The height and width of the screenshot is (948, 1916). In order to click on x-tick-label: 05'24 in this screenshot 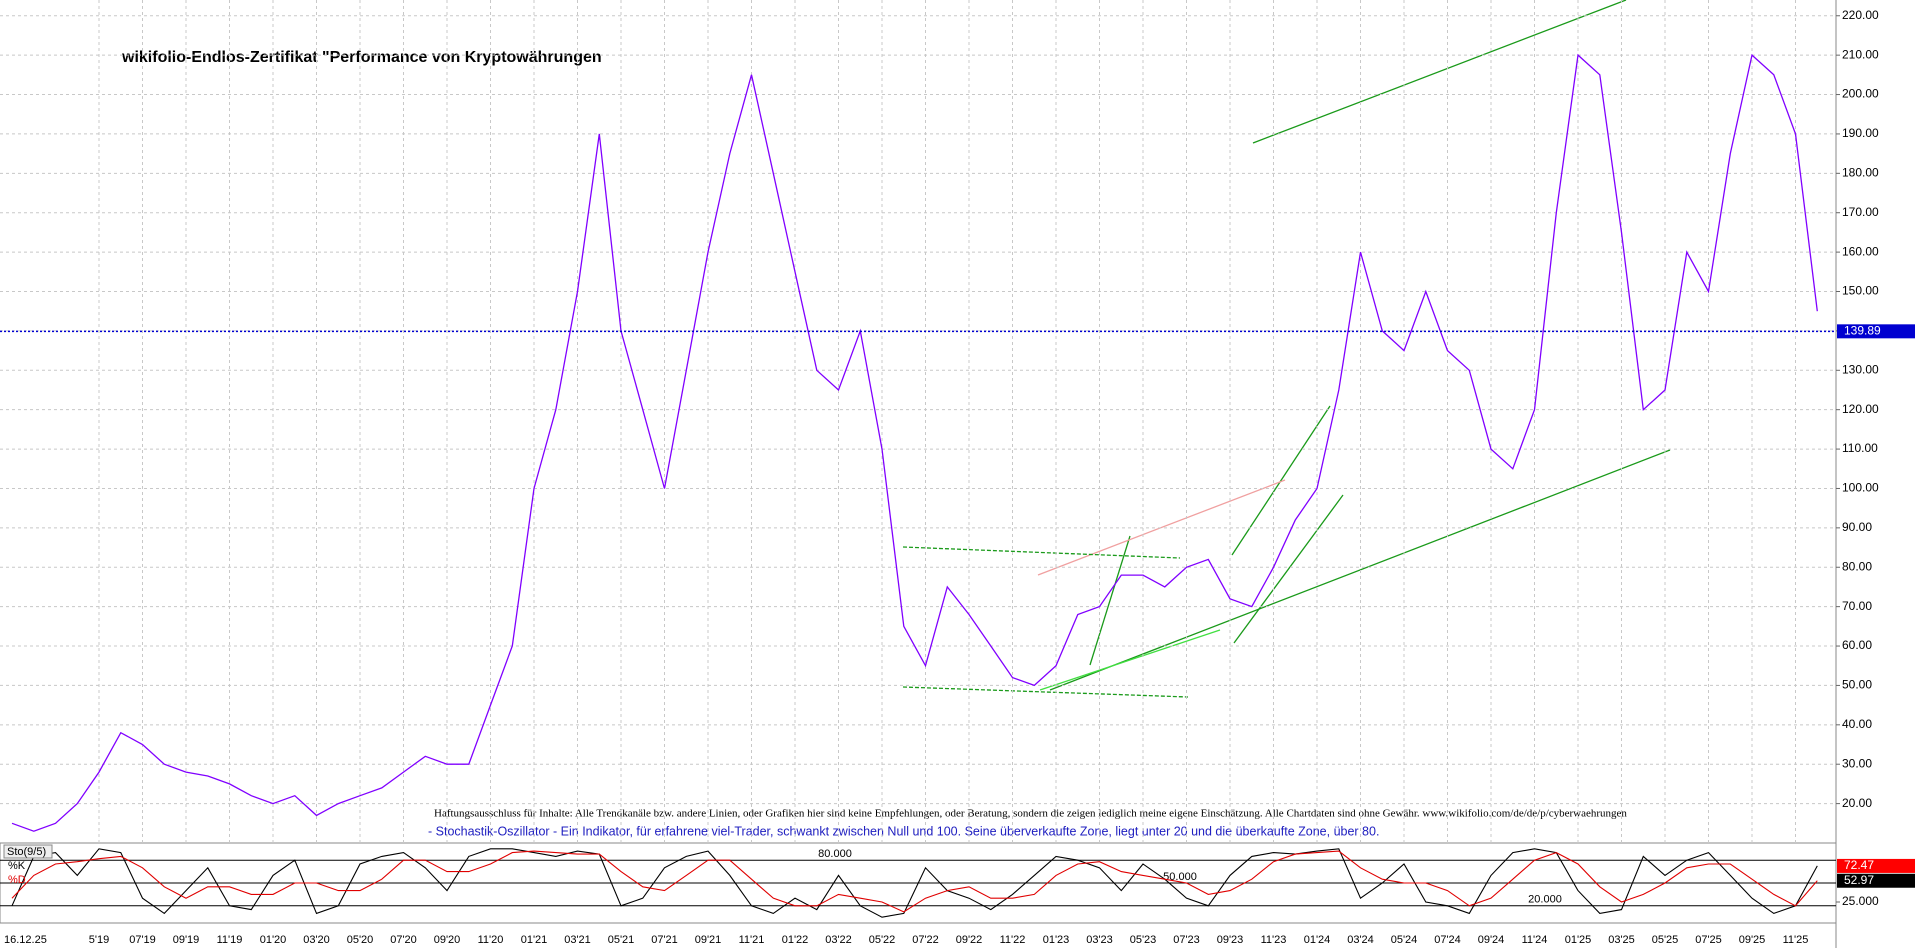, I will do `click(1404, 940)`.